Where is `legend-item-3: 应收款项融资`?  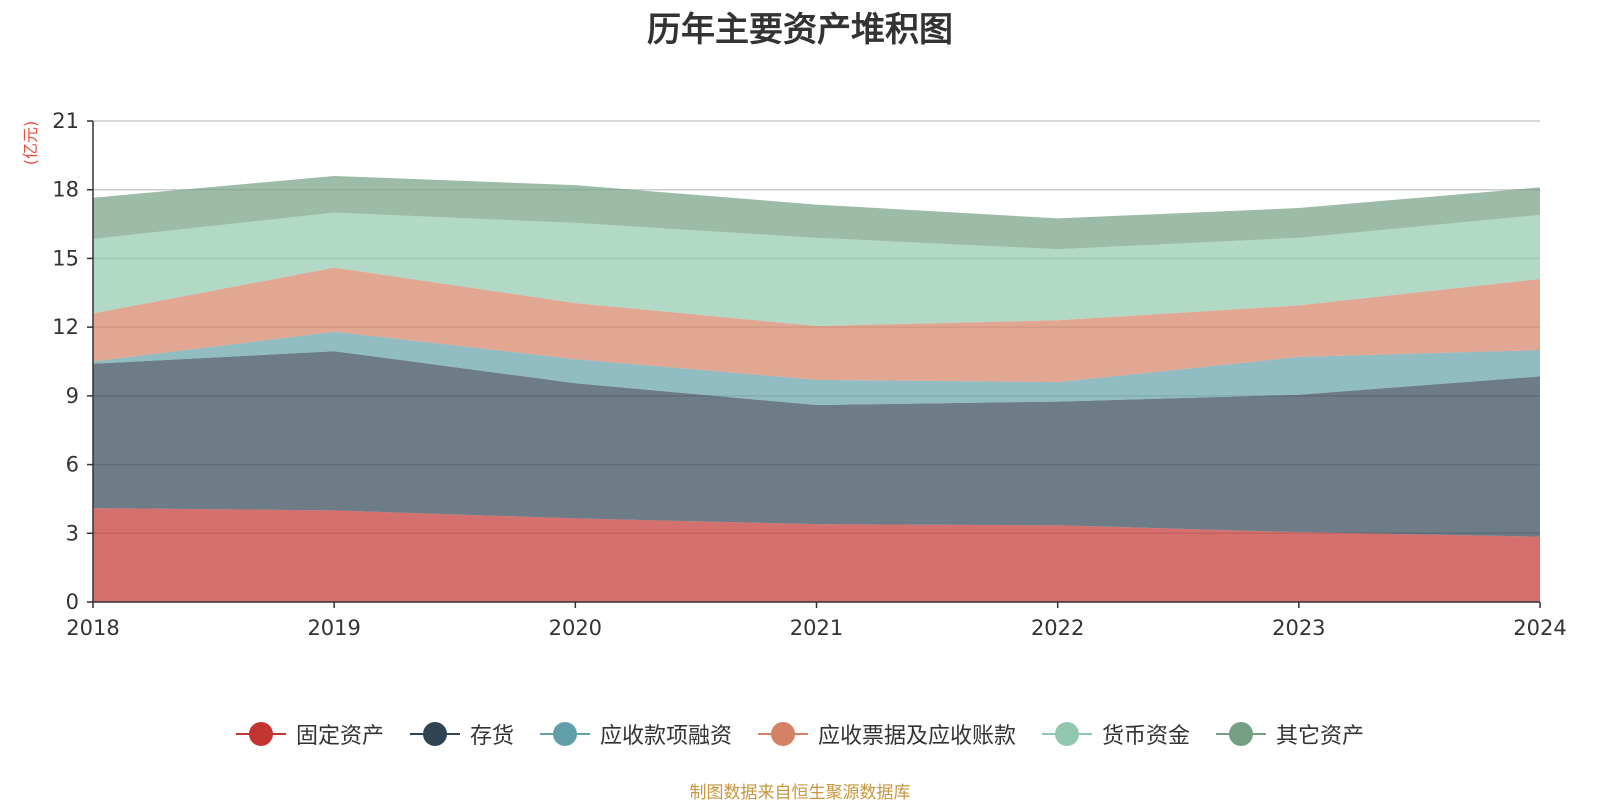 legend-item-3: 应收款项融资 is located at coordinates (635, 734).